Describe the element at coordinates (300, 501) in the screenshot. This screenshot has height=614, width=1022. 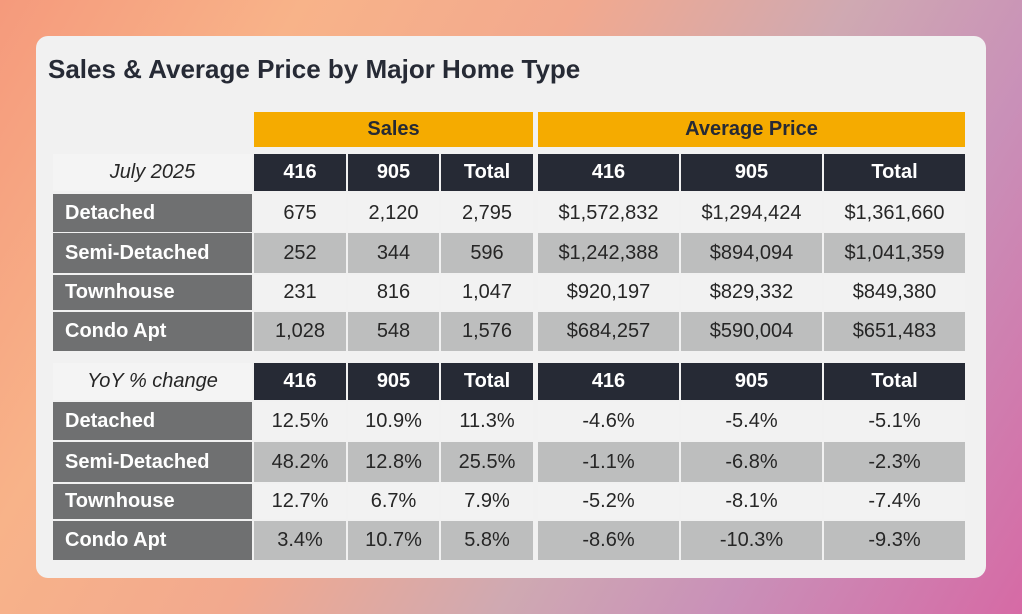
I see `table-cell: 12.7%` at that location.